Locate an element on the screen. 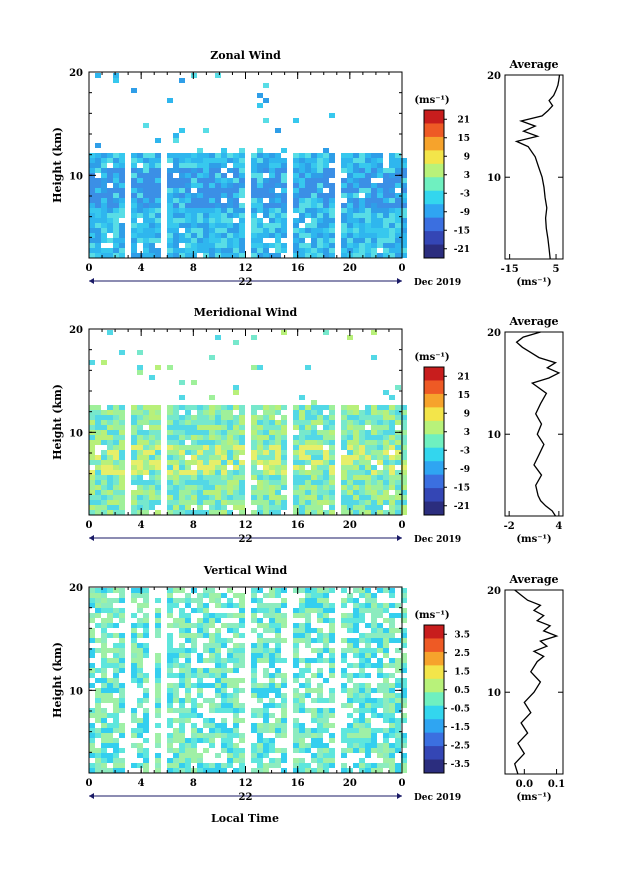  colorbar-segment is located at coordinates (434, 374).